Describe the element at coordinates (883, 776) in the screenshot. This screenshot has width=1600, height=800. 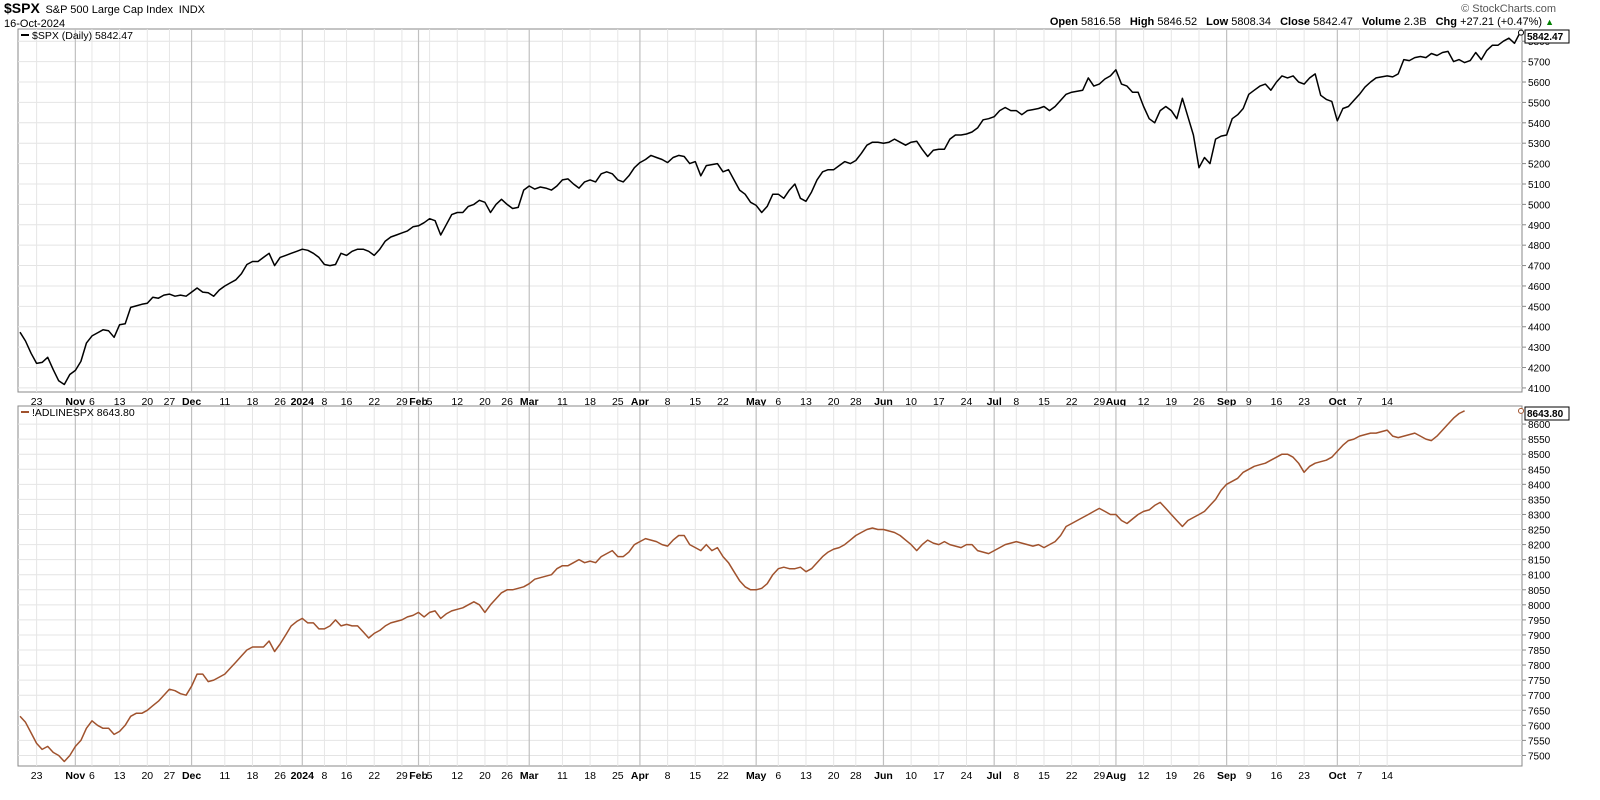
I see `x-tick-label: Jun` at that location.